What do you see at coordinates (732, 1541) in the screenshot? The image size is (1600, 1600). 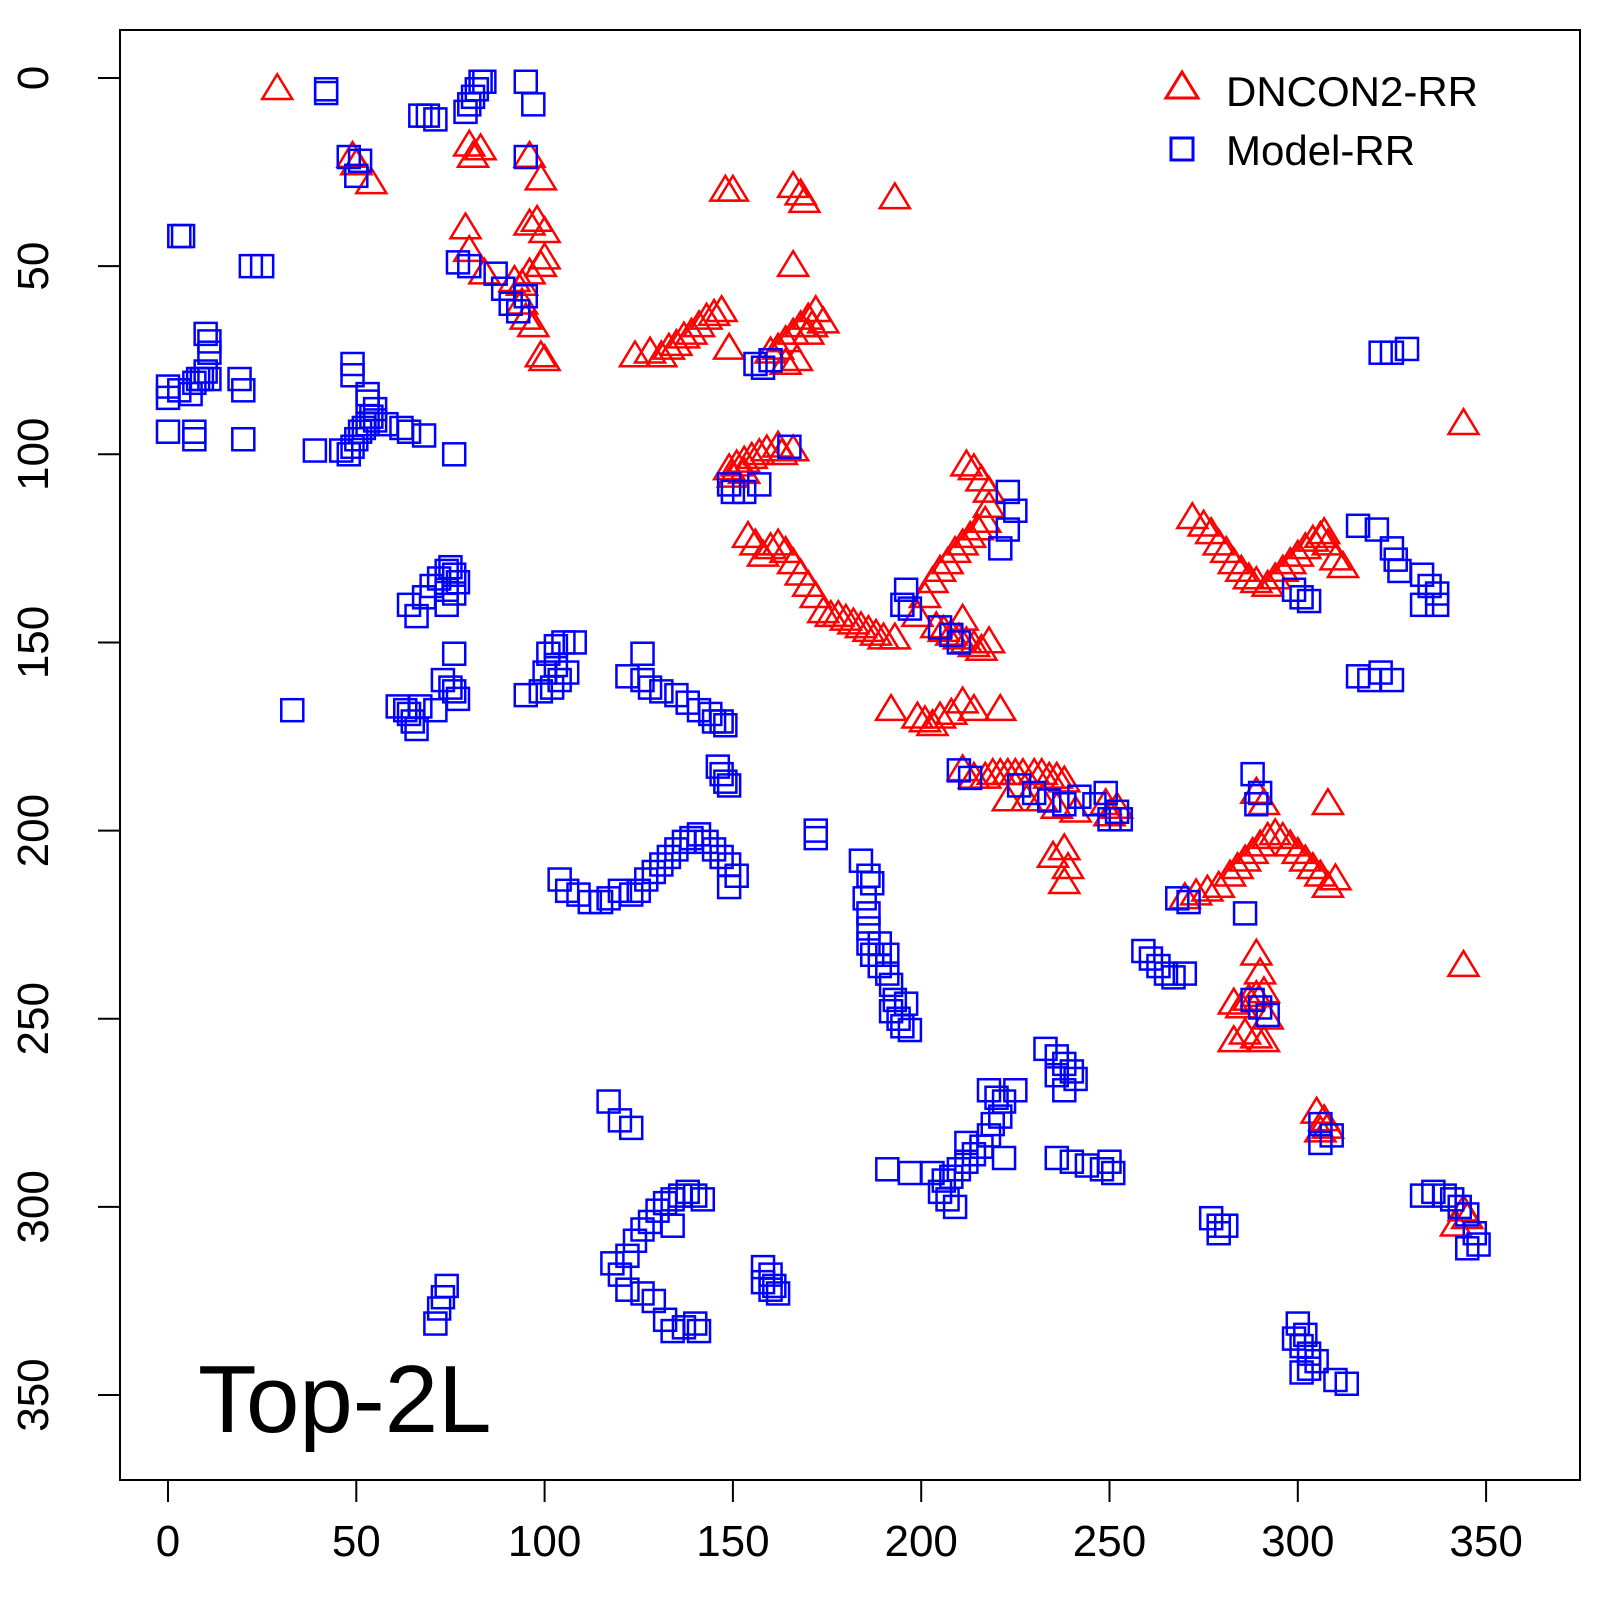 I see `x-tick-label: 150` at bounding box center [732, 1541].